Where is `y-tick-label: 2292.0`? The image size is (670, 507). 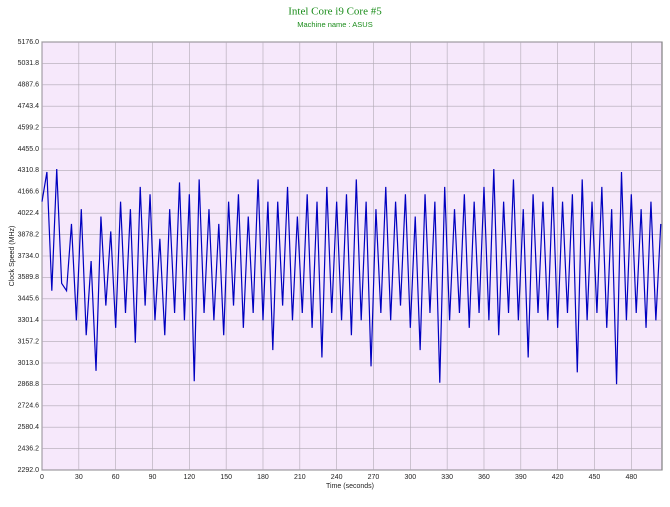 y-tick-label: 2292.0 is located at coordinates (29, 470).